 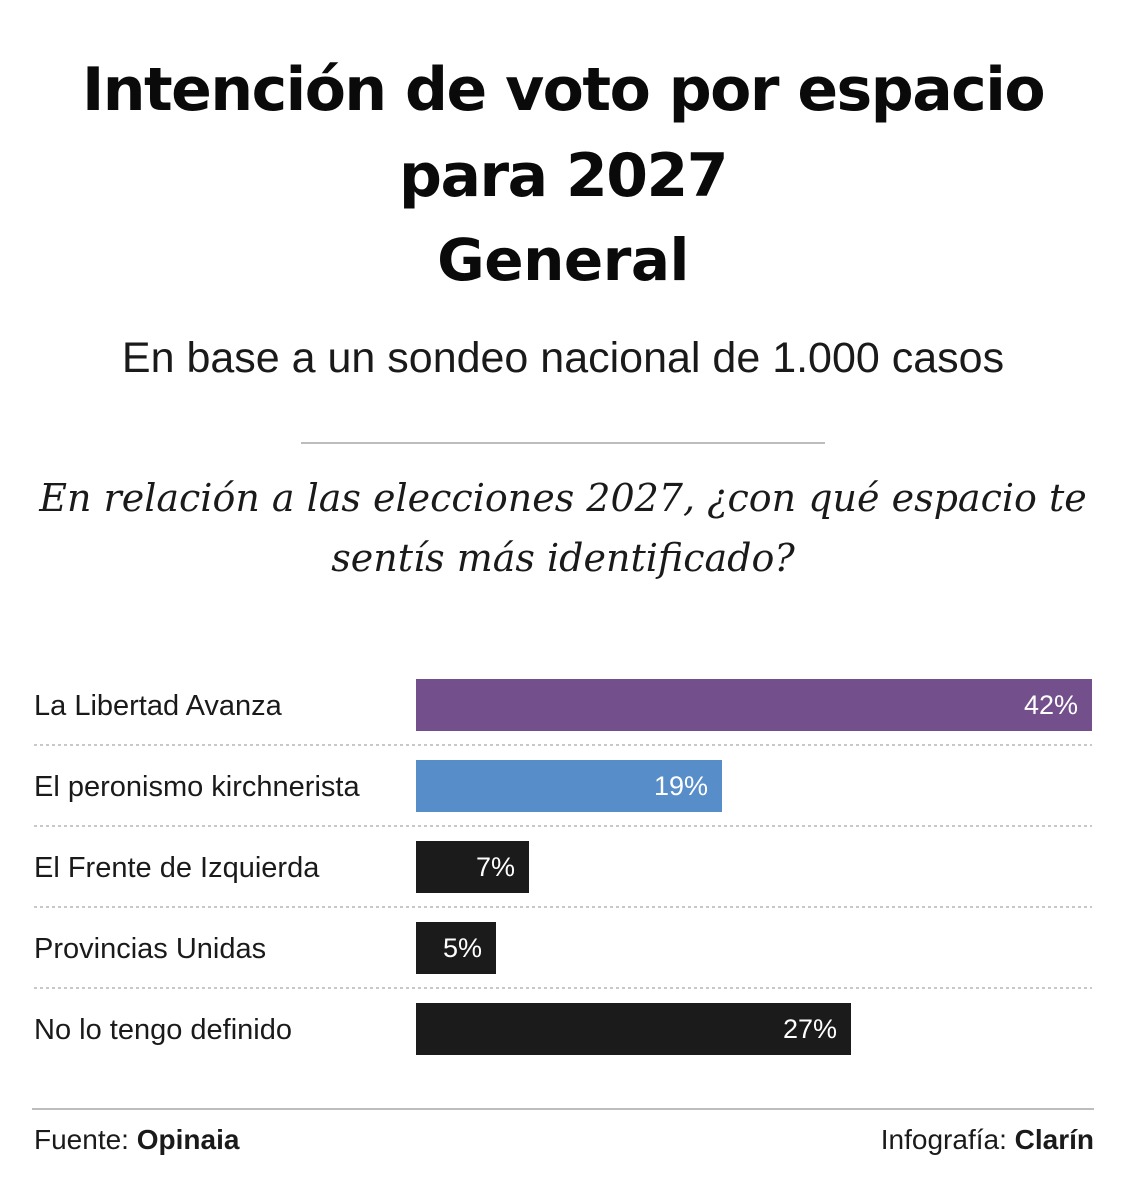 I want to click on chart-title-line-2: para 2027, so click(x=563, y=176).